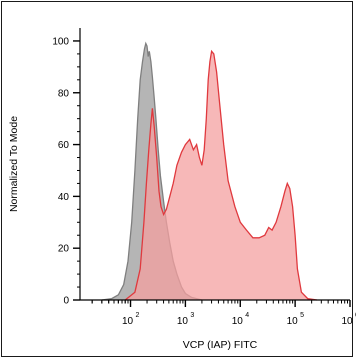  What do you see at coordinates (64, 197) in the screenshot?
I see `y-tick-label: 40` at bounding box center [64, 197].